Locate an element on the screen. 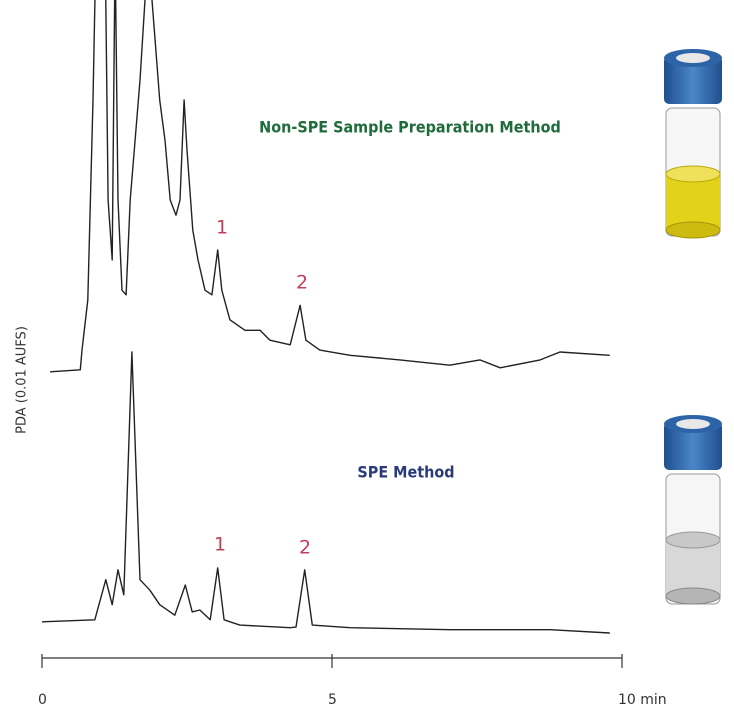 Image resolution: width=734 pixels, height=711 pixels. x-tick-label: 0 is located at coordinates (42, 700).